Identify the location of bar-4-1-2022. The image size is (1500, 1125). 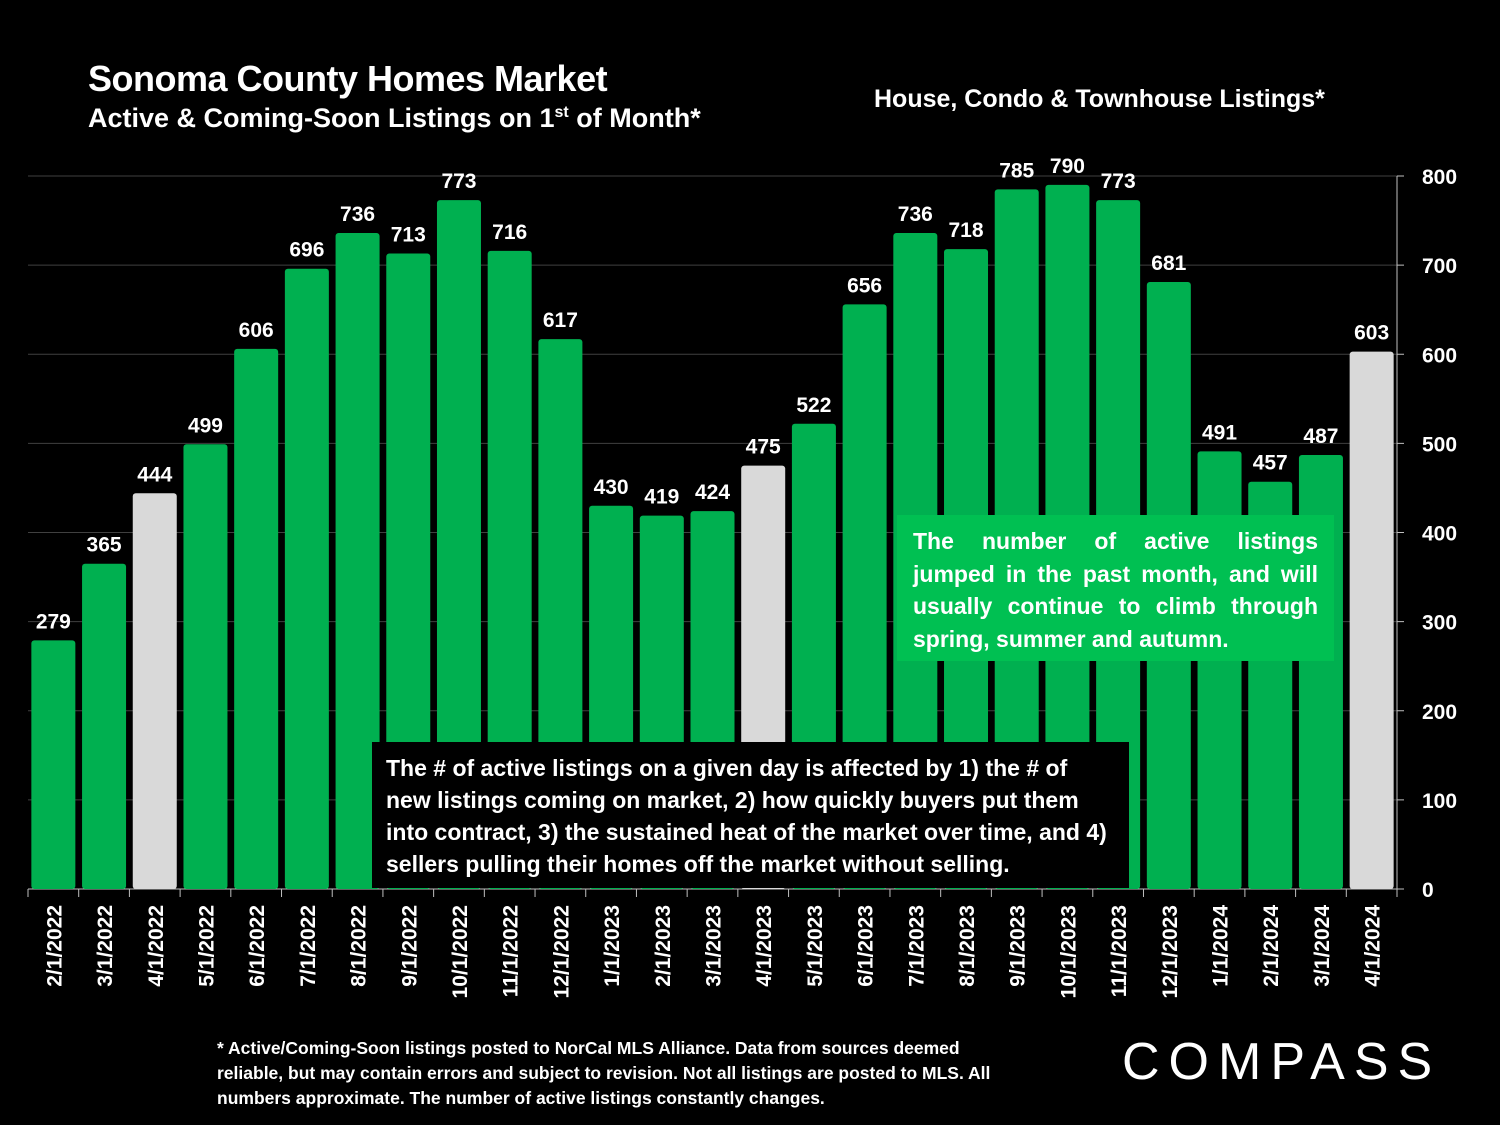
(154, 691).